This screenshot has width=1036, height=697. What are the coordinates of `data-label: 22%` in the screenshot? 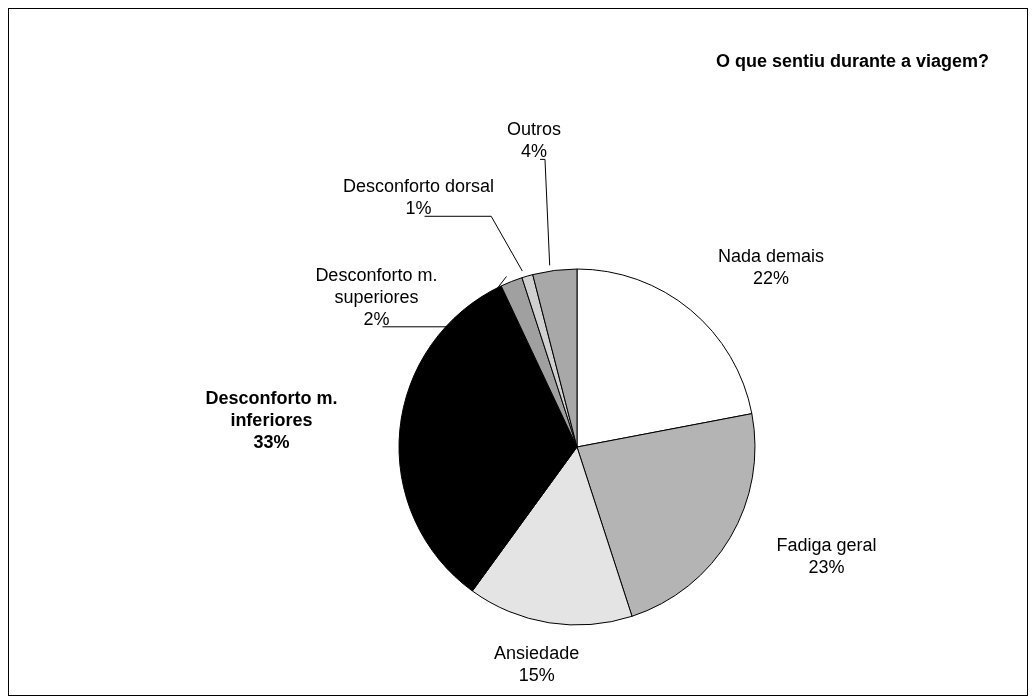 It's located at (771, 277).